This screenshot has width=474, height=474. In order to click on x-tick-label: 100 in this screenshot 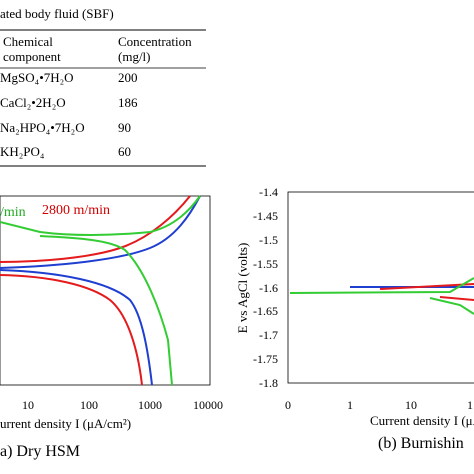, I will do `click(89, 405)`.